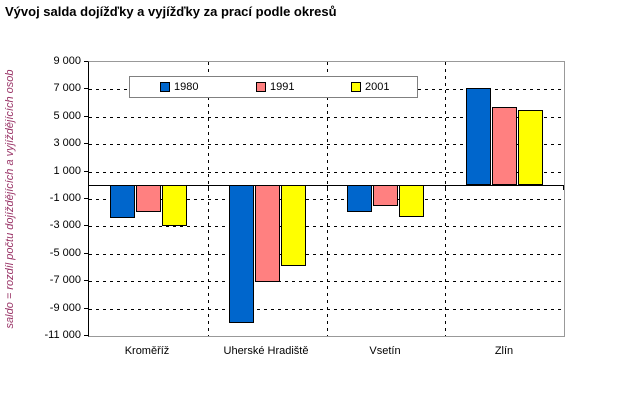 Image resolution: width=628 pixels, height=413 pixels. I want to click on legend: 1980 1991 2001, so click(273, 87).